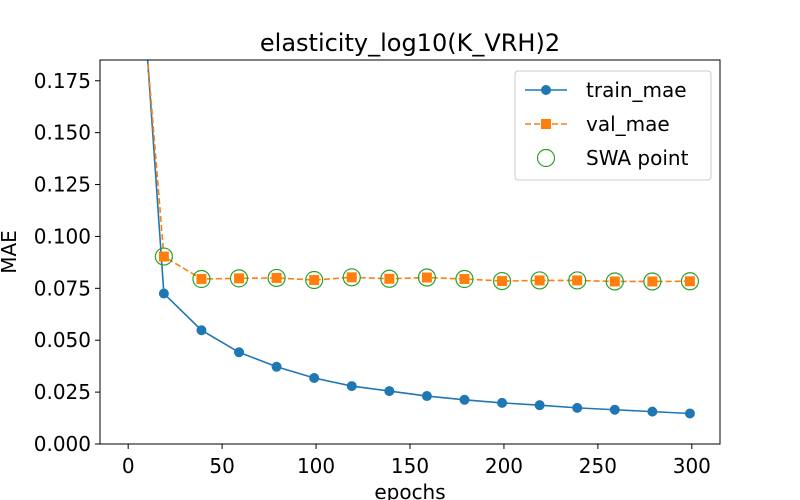 The width and height of the screenshot is (800, 500). What do you see at coordinates (62, 444) in the screenshot?
I see `y-tick-label: 0.000` at bounding box center [62, 444].